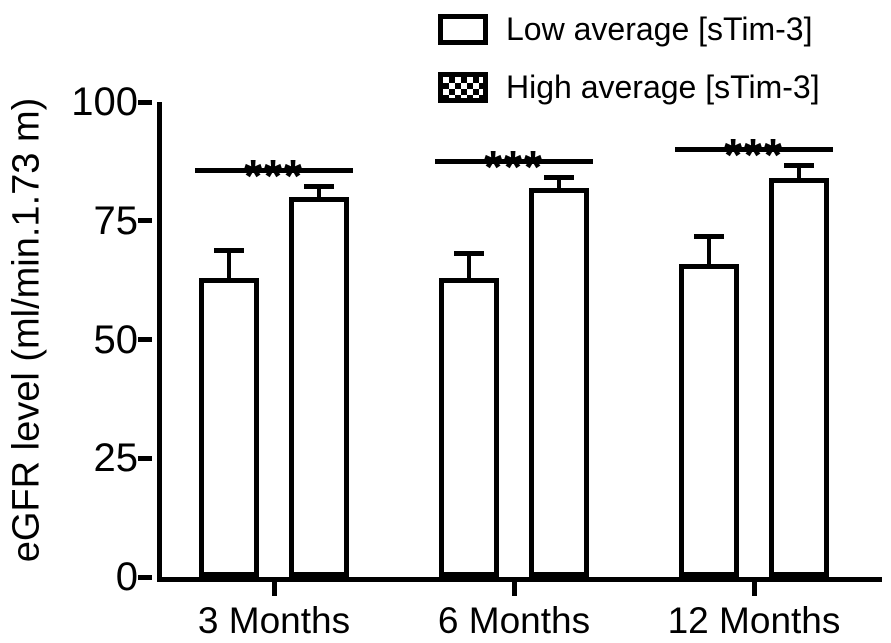  I want to click on x-tick-label: 12 Months, so click(754, 620).